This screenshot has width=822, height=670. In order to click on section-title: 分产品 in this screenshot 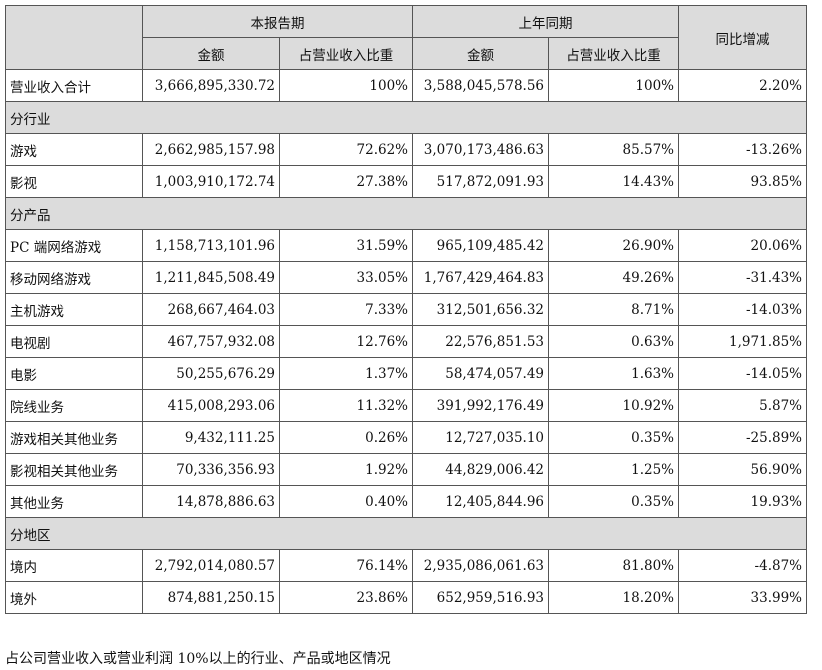, I will do `click(406, 213)`.